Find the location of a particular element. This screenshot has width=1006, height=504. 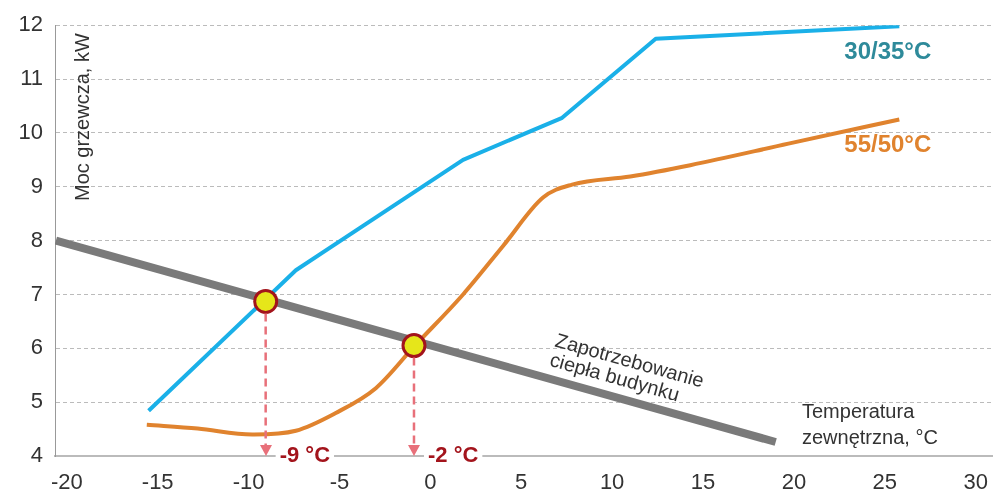

x-tick-label: 20 is located at coordinates (794, 482).